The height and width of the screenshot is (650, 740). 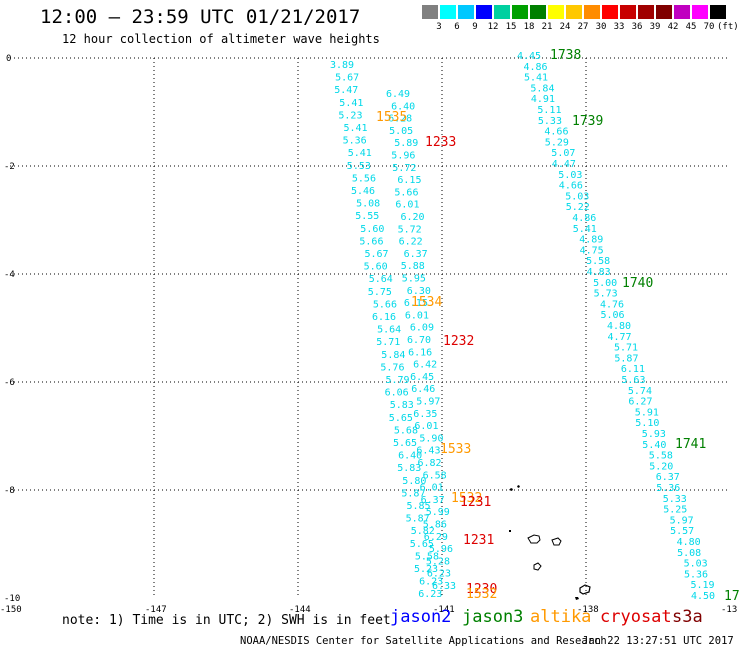 What do you see at coordinates (542, 88) in the screenshot?
I see `wave-height-value: 5.84` at bounding box center [542, 88].